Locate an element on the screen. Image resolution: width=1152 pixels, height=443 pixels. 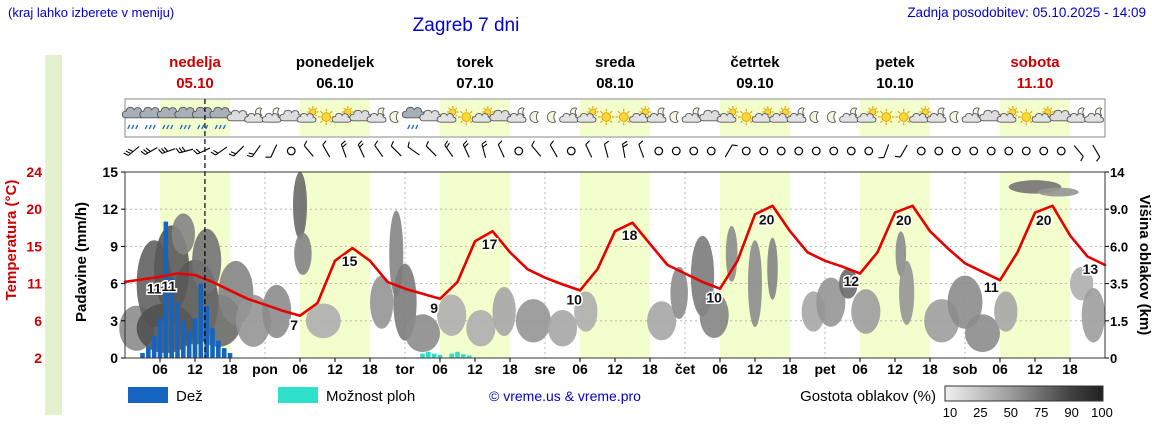
density-tick-label: 25 is located at coordinates (980, 412).